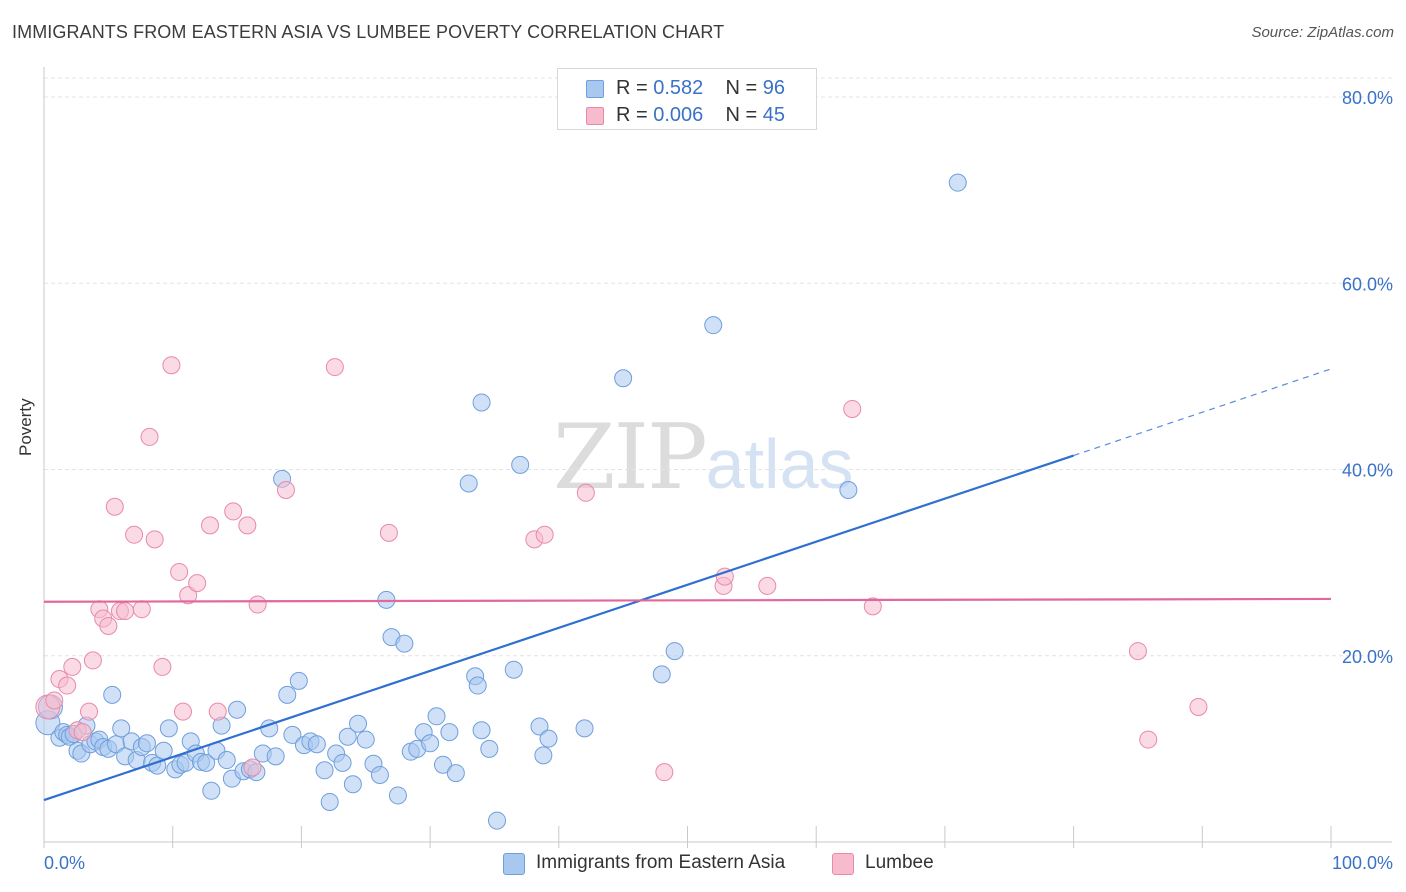 Image resolution: width=1406 pixels, height=892 pixels. Describe the element at coordinates (774, 88) in the screenshot. I see `n-value: 96` at that location.